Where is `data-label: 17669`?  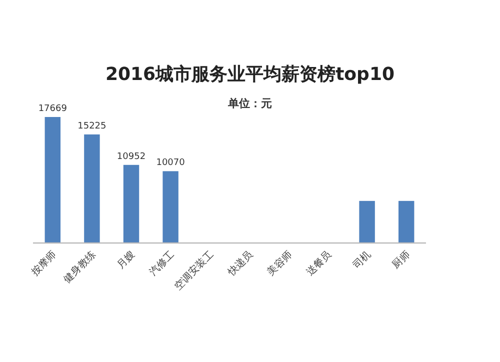
data-label: 17669 is located at coordinates (53, 109).